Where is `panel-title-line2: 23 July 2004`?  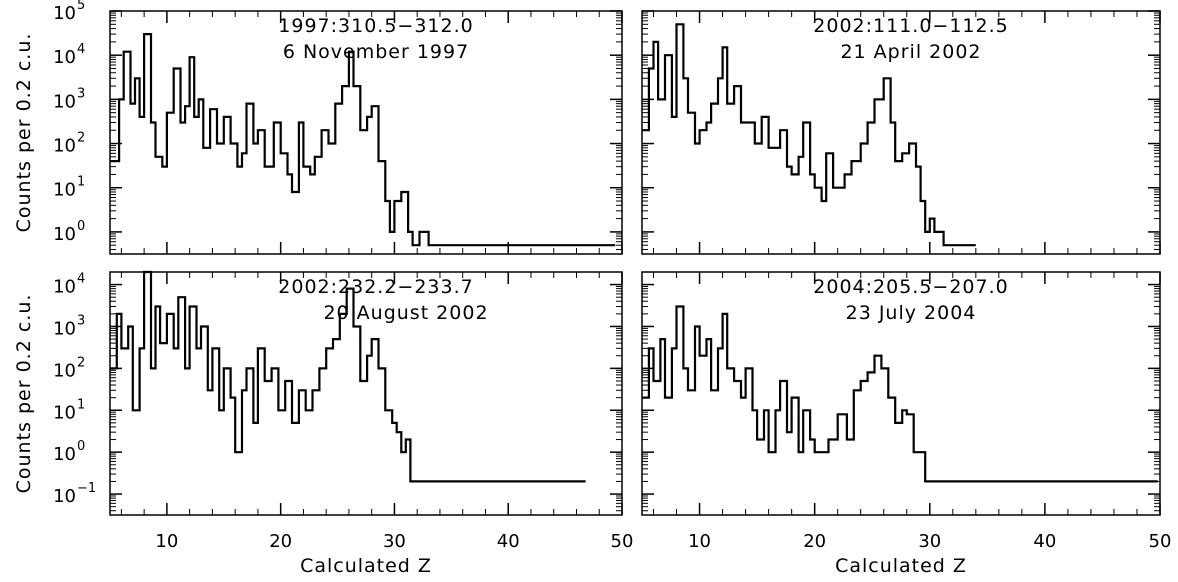
panel-title-line2: 23 July 2004 is located at coordinates (911, 313).